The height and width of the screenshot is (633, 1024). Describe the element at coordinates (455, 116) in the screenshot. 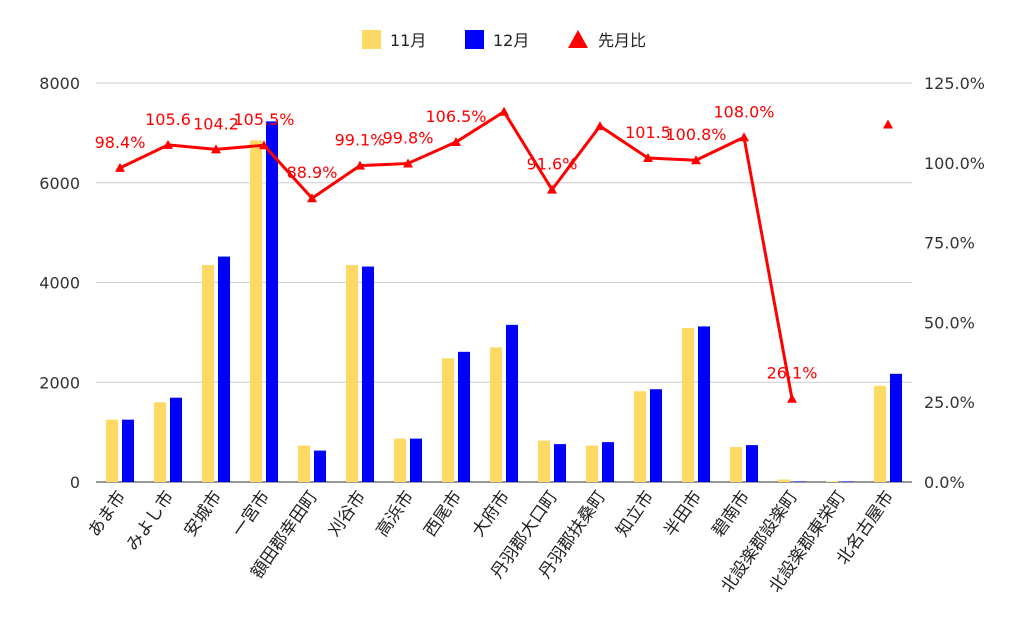

I see `ratio-data-label: 106.5%` at that location.